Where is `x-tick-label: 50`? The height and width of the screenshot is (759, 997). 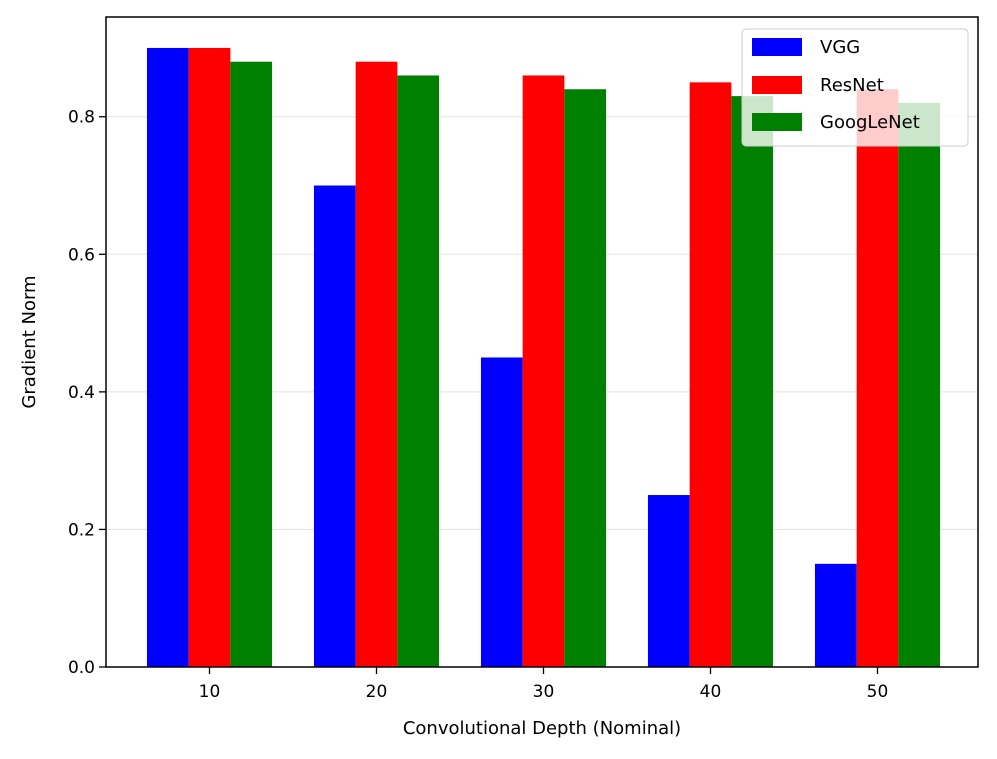
x-tick-label: 50 is located at coordinates (878, 692).